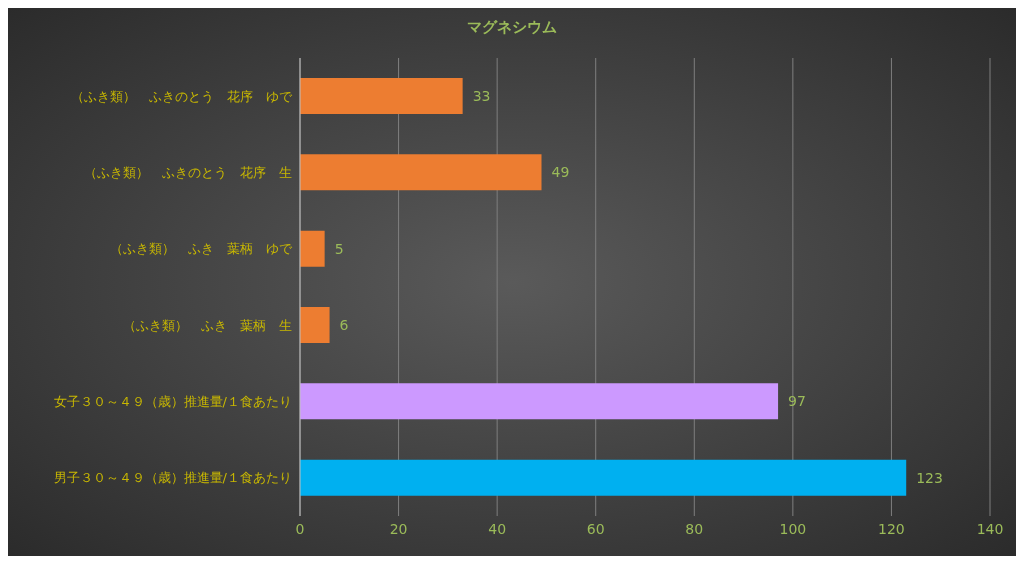 This screenshot has height=564, width=1024. What do you see at coordinates (300, 528) in the screenshot?
I see `x-tick-label: 0` at bounding box center [300, 528].